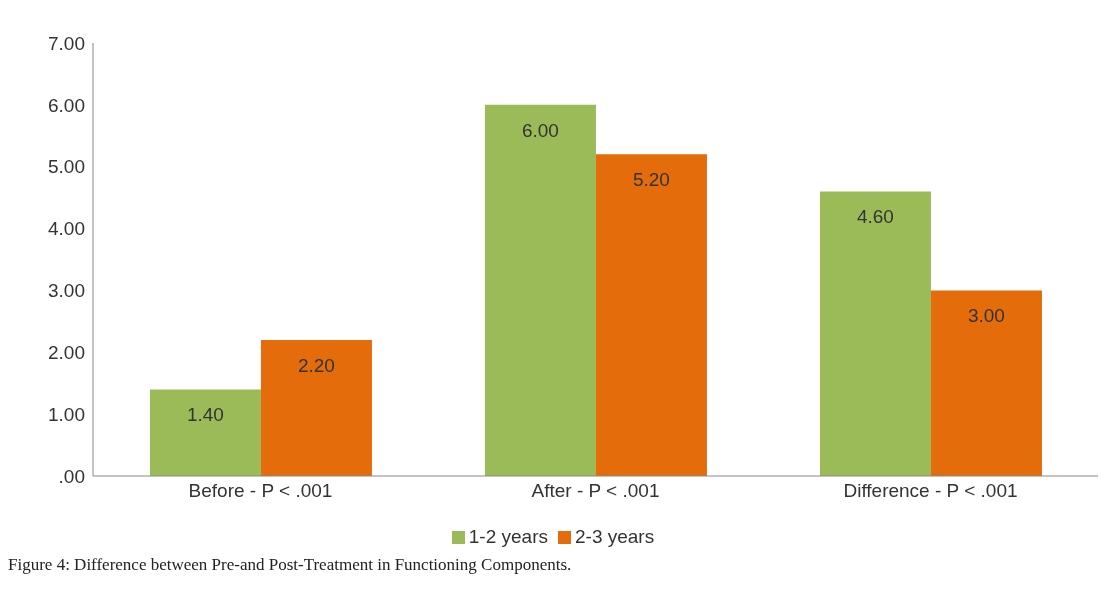  Describe the element at coordinates (540, 130) in the screenshot. I see `data-label: 6.00` at that location.